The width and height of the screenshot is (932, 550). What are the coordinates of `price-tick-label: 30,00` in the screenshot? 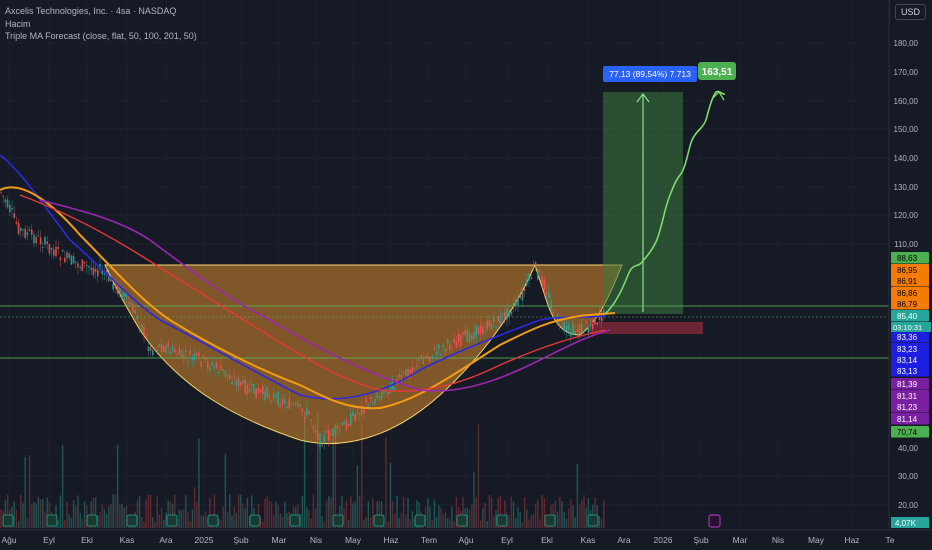 It's located at (908, 476).